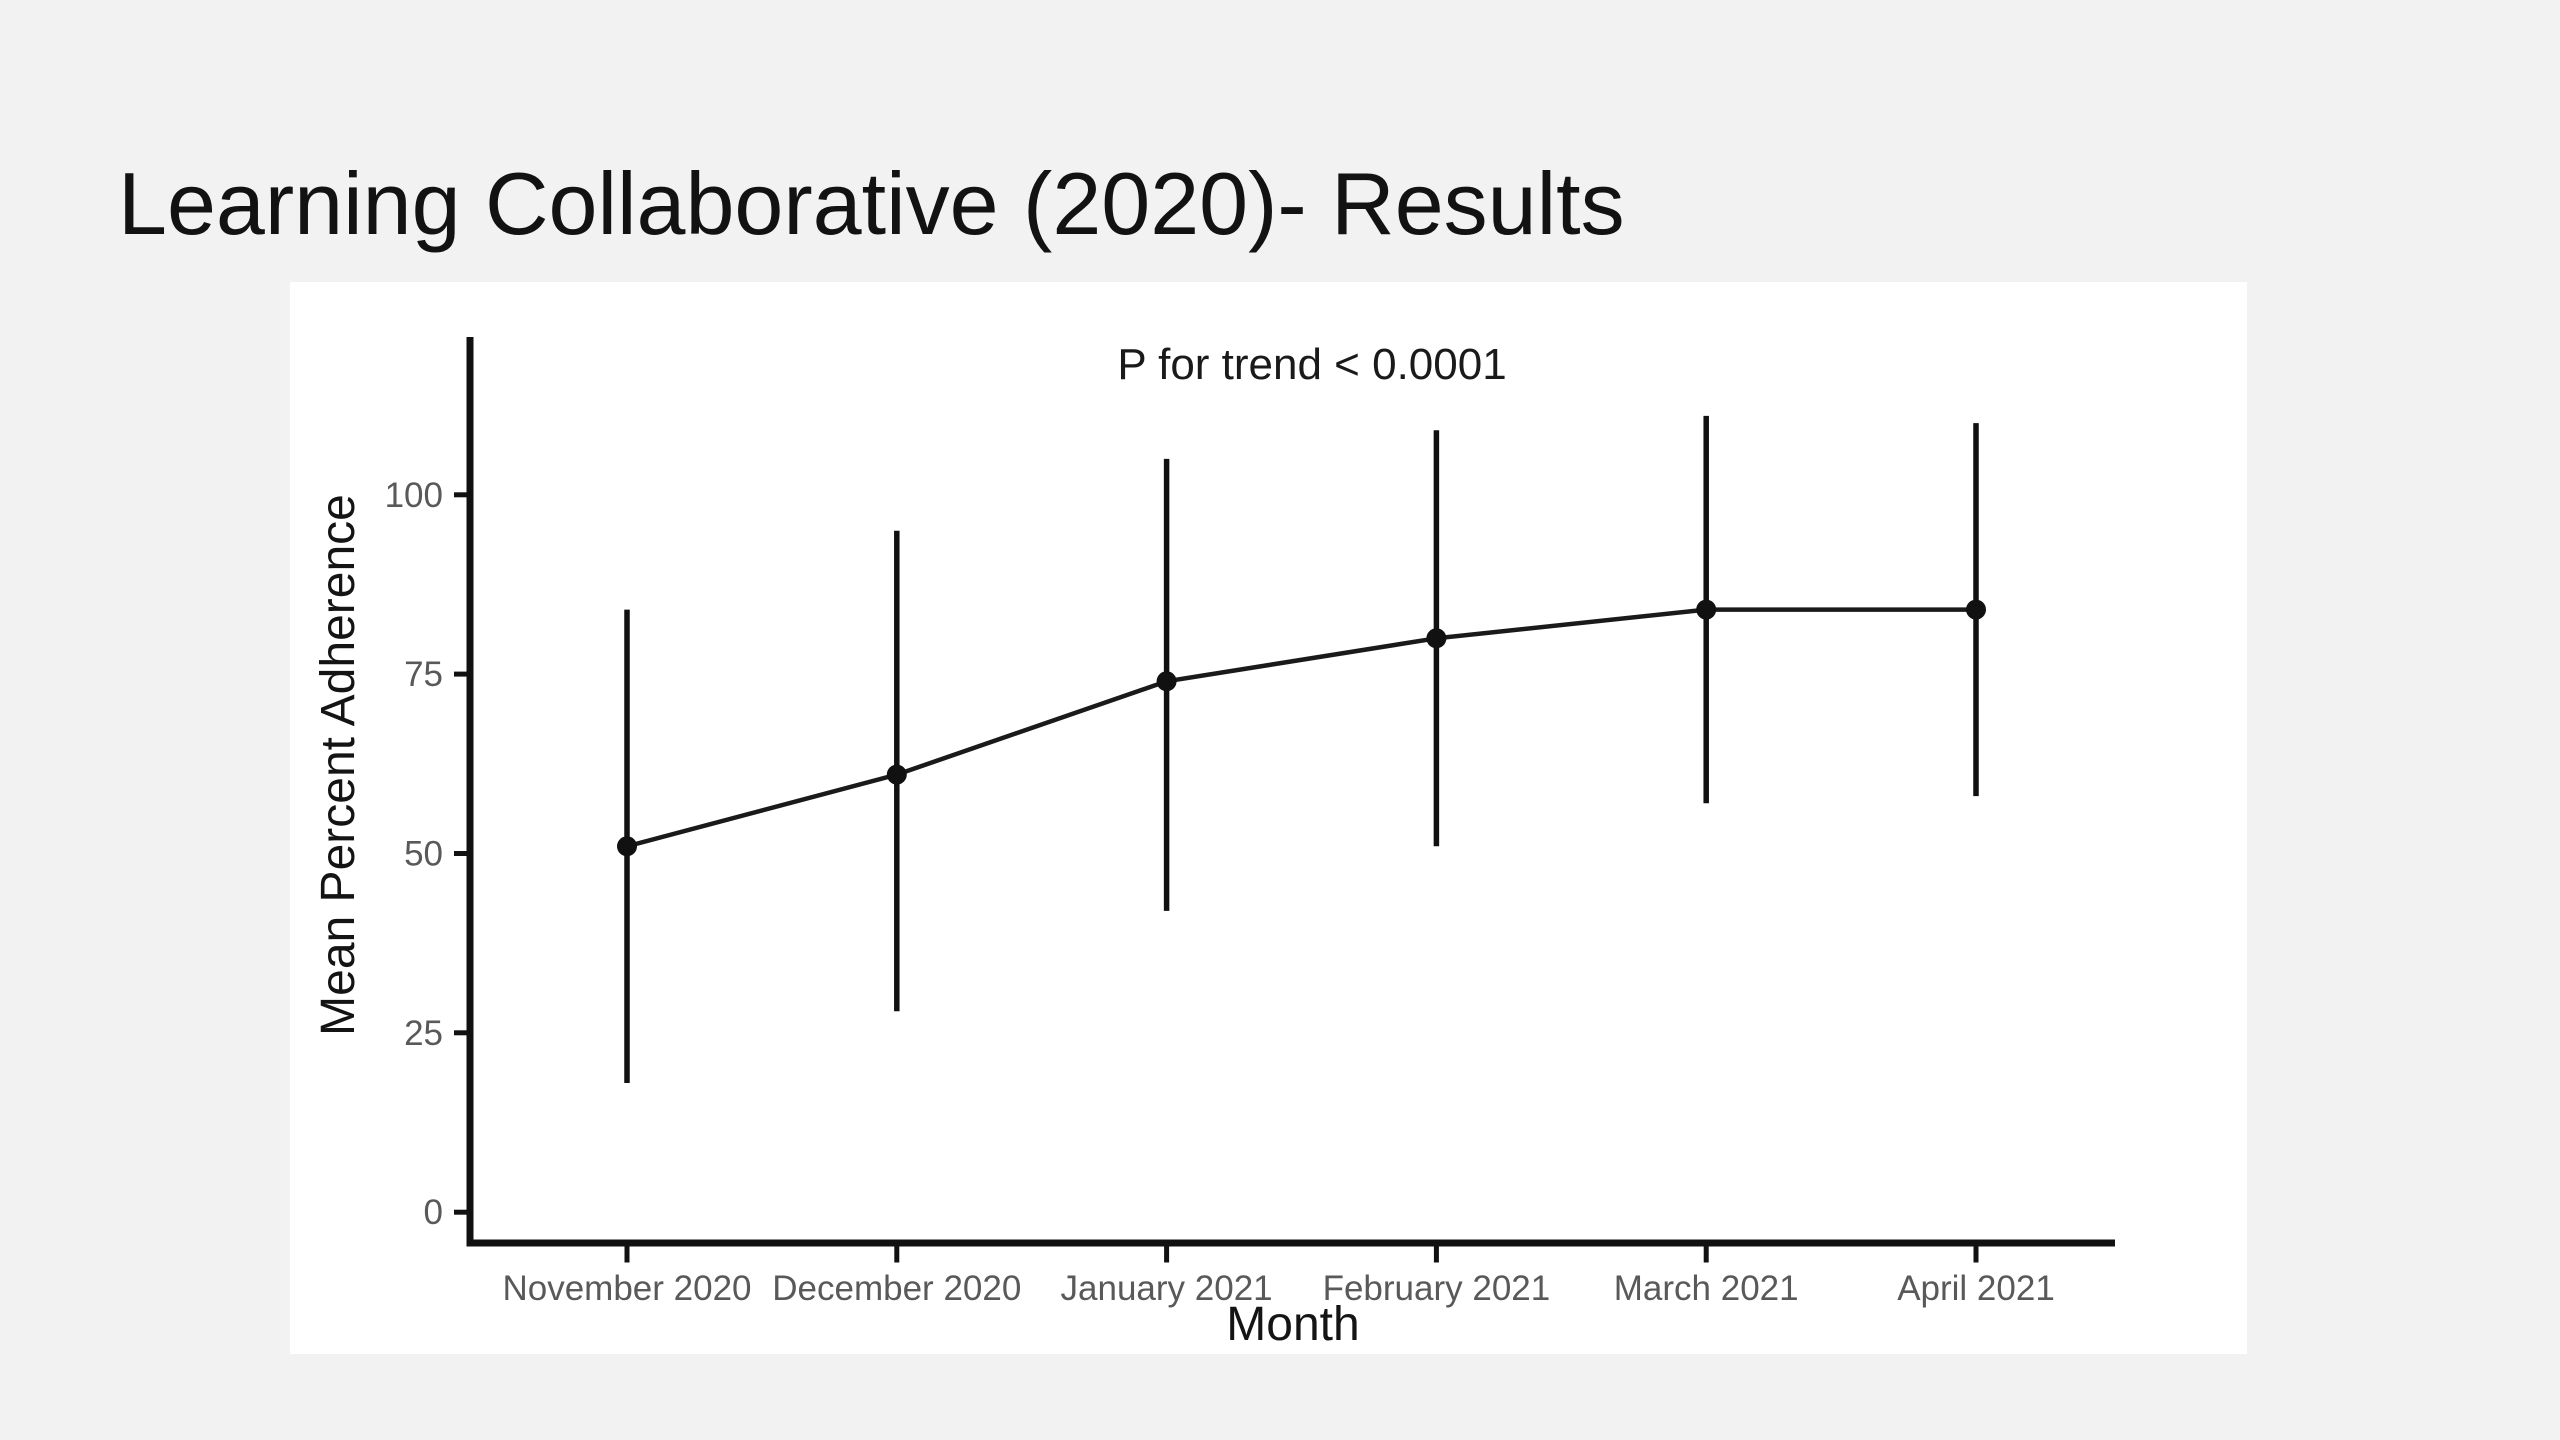 The width and height of the screenshot is (2560, 1440). I want to click on x-tick-label: February 2021, so click(1437, 1288).